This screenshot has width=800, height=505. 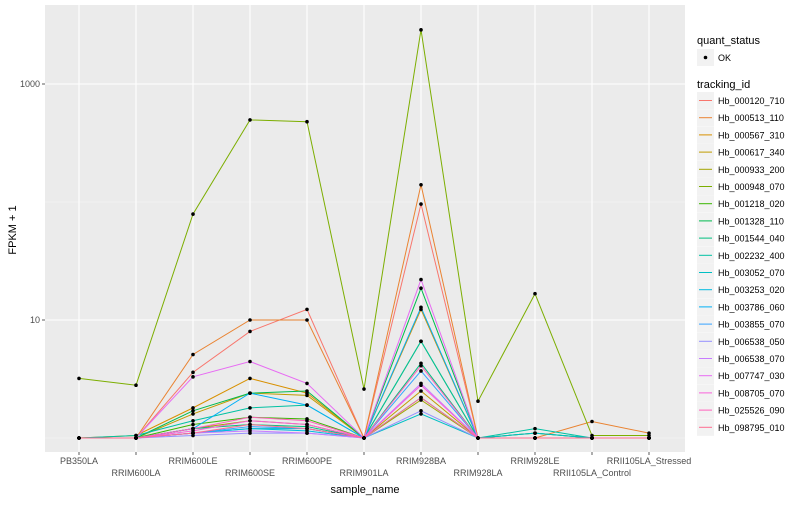 What do you see at coordinates (364, 490) in the screenshot?
I see `x-axis-title: sample_name` at bounding box center [364, 490].